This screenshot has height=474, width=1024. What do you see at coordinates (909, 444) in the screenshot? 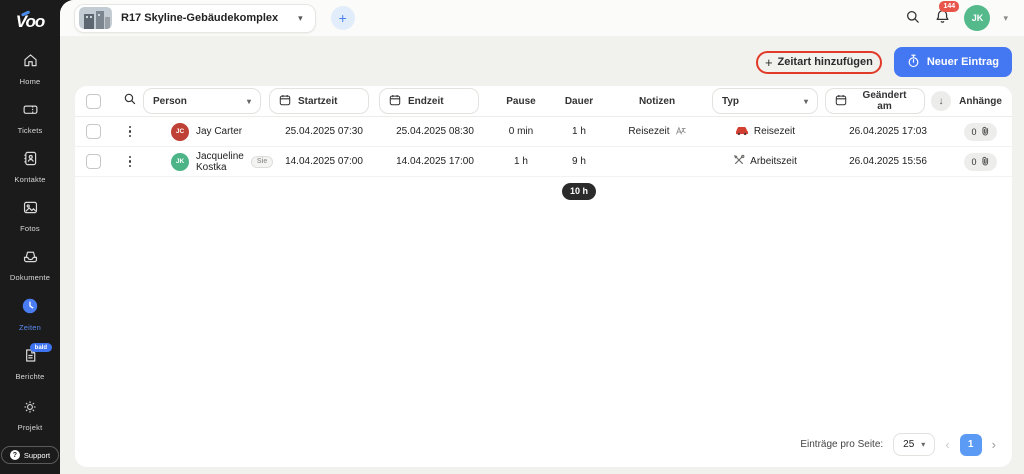
I see `per-page-value: 25` at bounding box center [909, 444].